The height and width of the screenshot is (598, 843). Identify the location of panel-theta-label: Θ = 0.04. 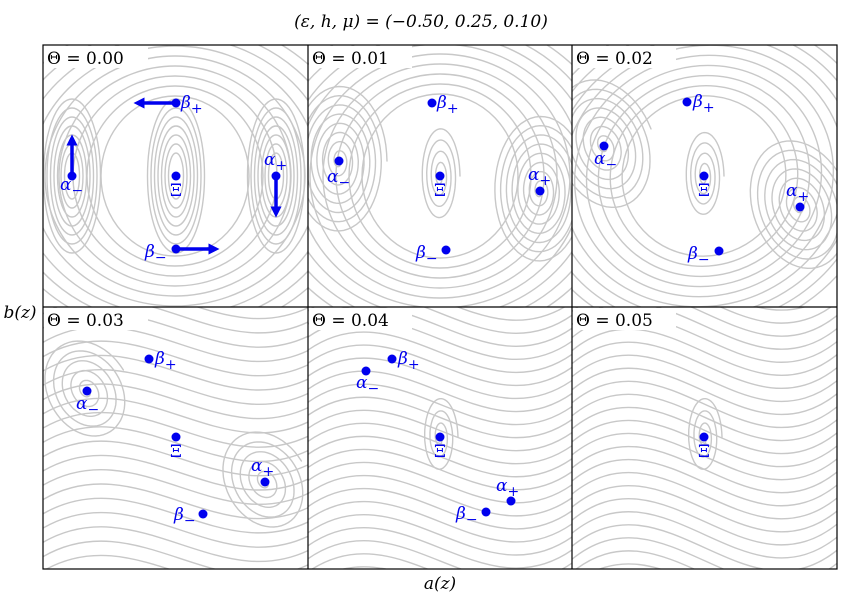
(350, 321).